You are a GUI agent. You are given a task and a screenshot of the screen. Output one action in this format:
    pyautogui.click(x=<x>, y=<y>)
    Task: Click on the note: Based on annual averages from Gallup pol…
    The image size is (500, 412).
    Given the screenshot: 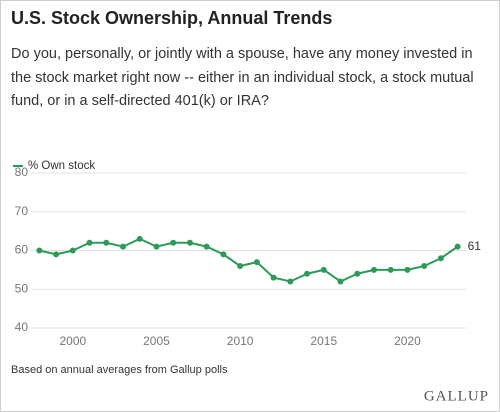 What is the action you would take?
    pyautogui.click(x=119, y=370)
    